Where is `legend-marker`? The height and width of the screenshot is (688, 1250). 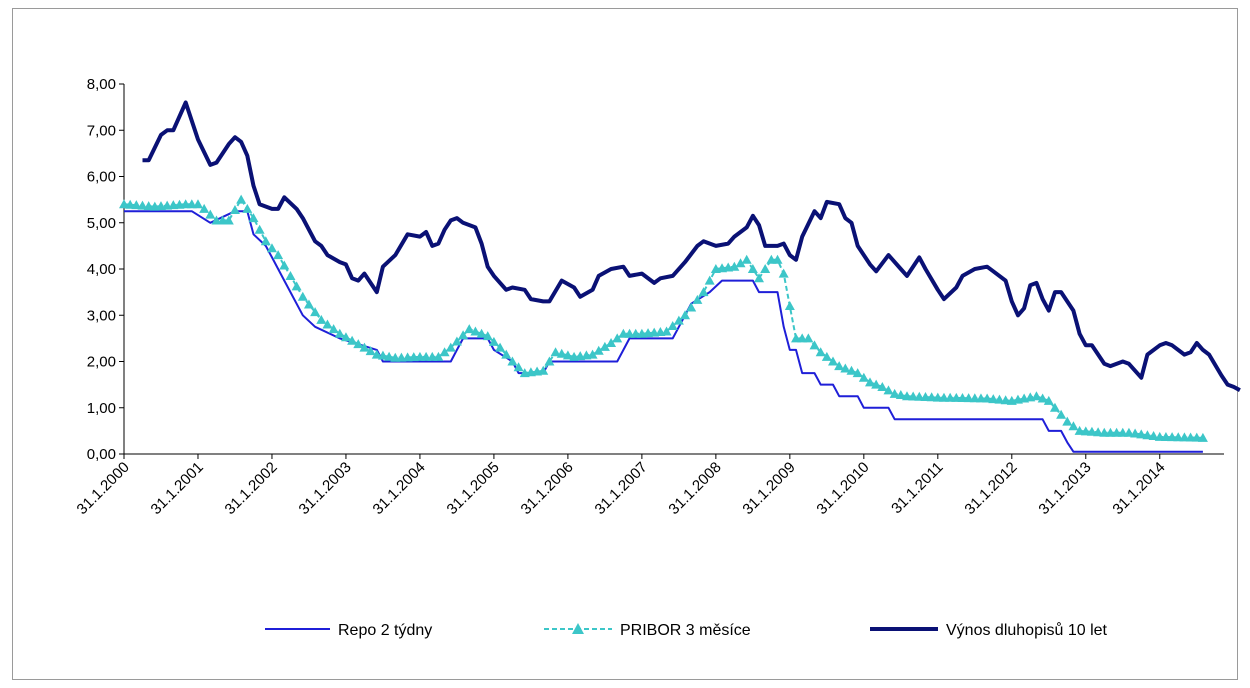
legend-marker is located at coordinates (578, 628).